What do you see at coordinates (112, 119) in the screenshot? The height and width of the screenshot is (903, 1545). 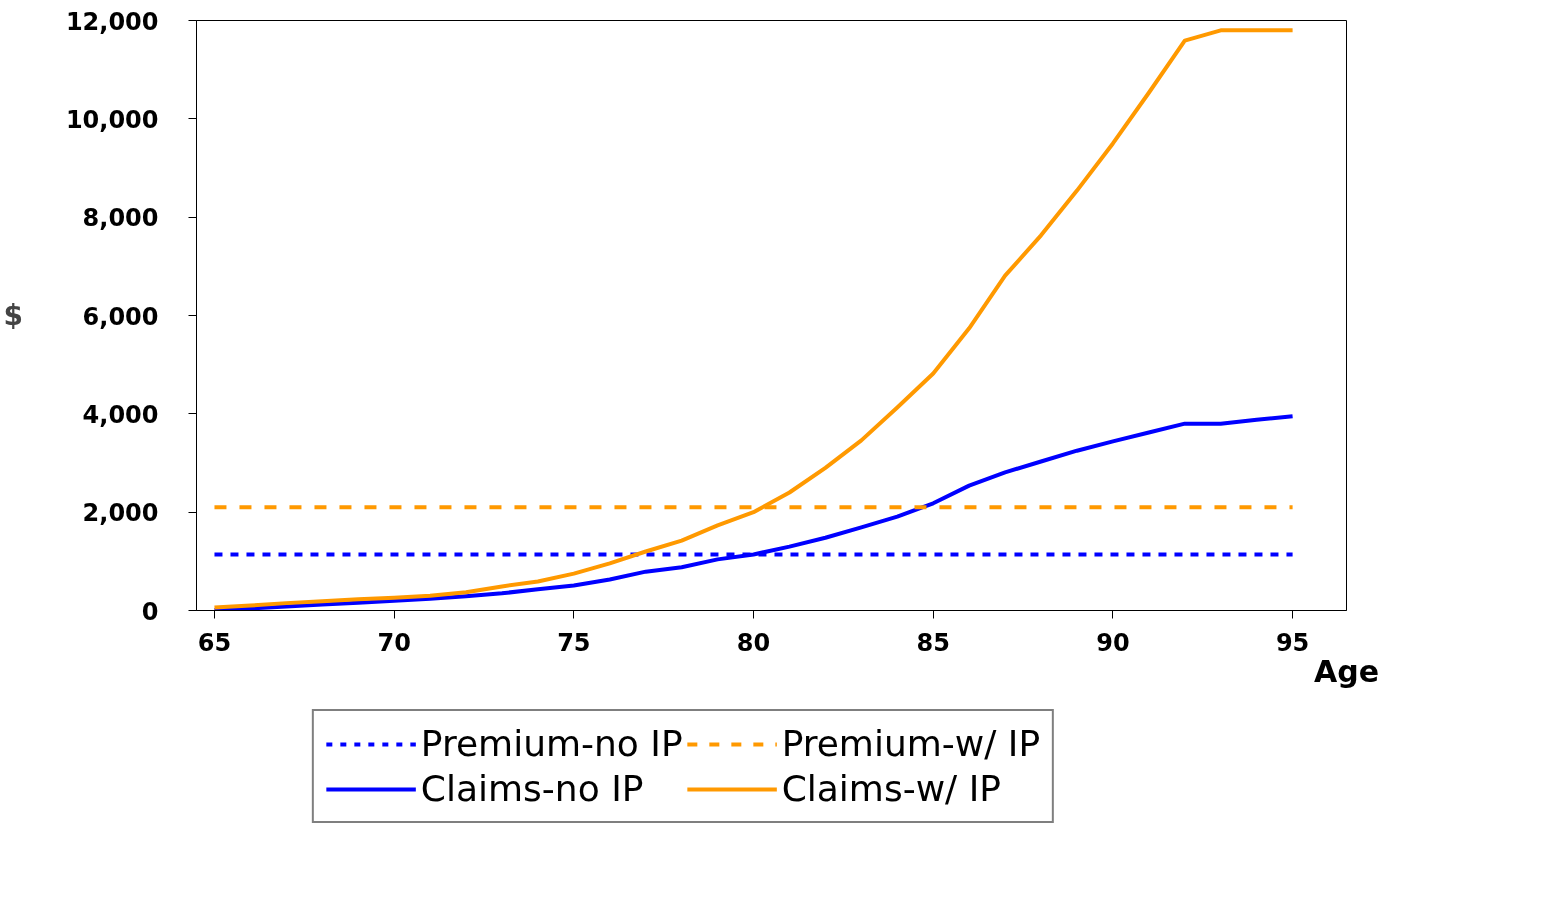 I see `y-tick-label: 10,000` at bounding box center [112, 119].